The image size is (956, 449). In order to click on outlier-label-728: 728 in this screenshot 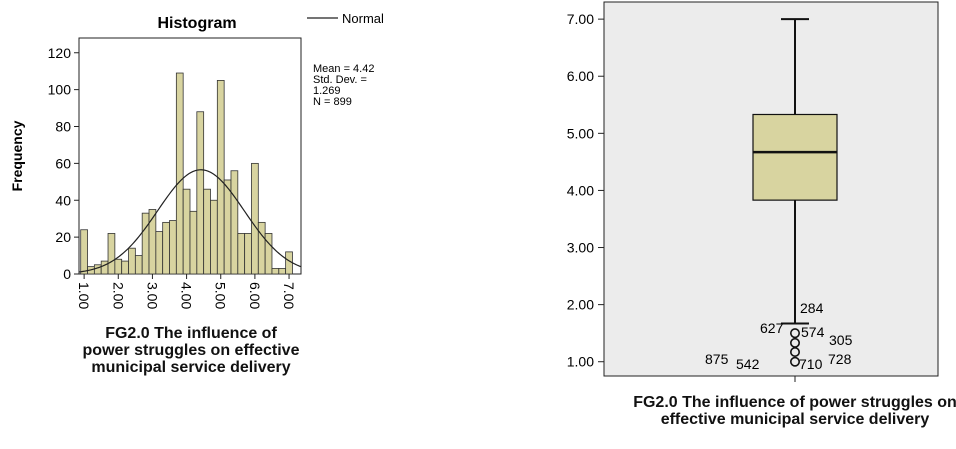, I will do `click(840, 359)`.